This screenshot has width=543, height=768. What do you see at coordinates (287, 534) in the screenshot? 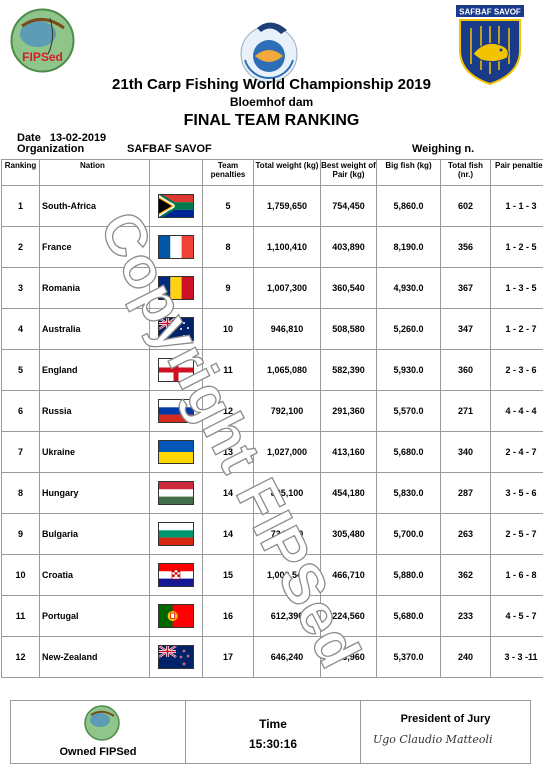
I see `cell-total-weight: 734,510` at bounding box center [287, 534].